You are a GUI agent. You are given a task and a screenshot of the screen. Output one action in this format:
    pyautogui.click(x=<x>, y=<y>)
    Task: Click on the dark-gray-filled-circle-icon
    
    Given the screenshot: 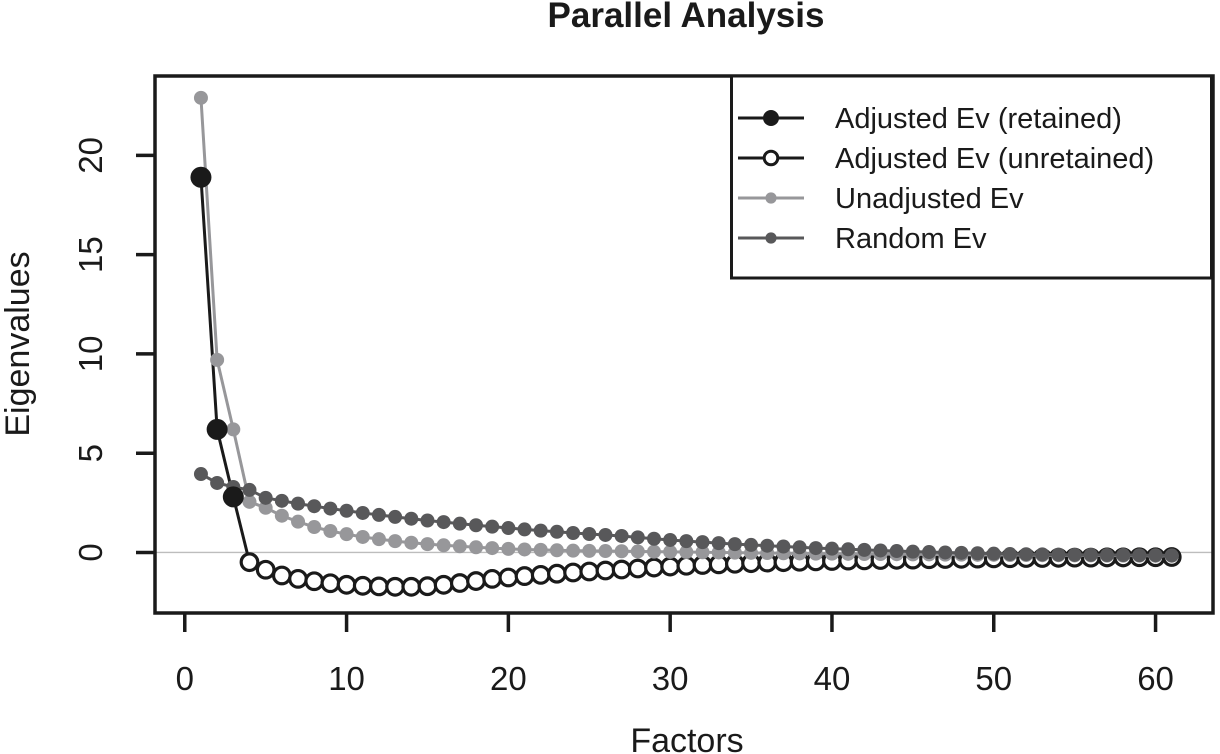 What is the action you would take?
    pyautogui.click(x=771, y=238)
    